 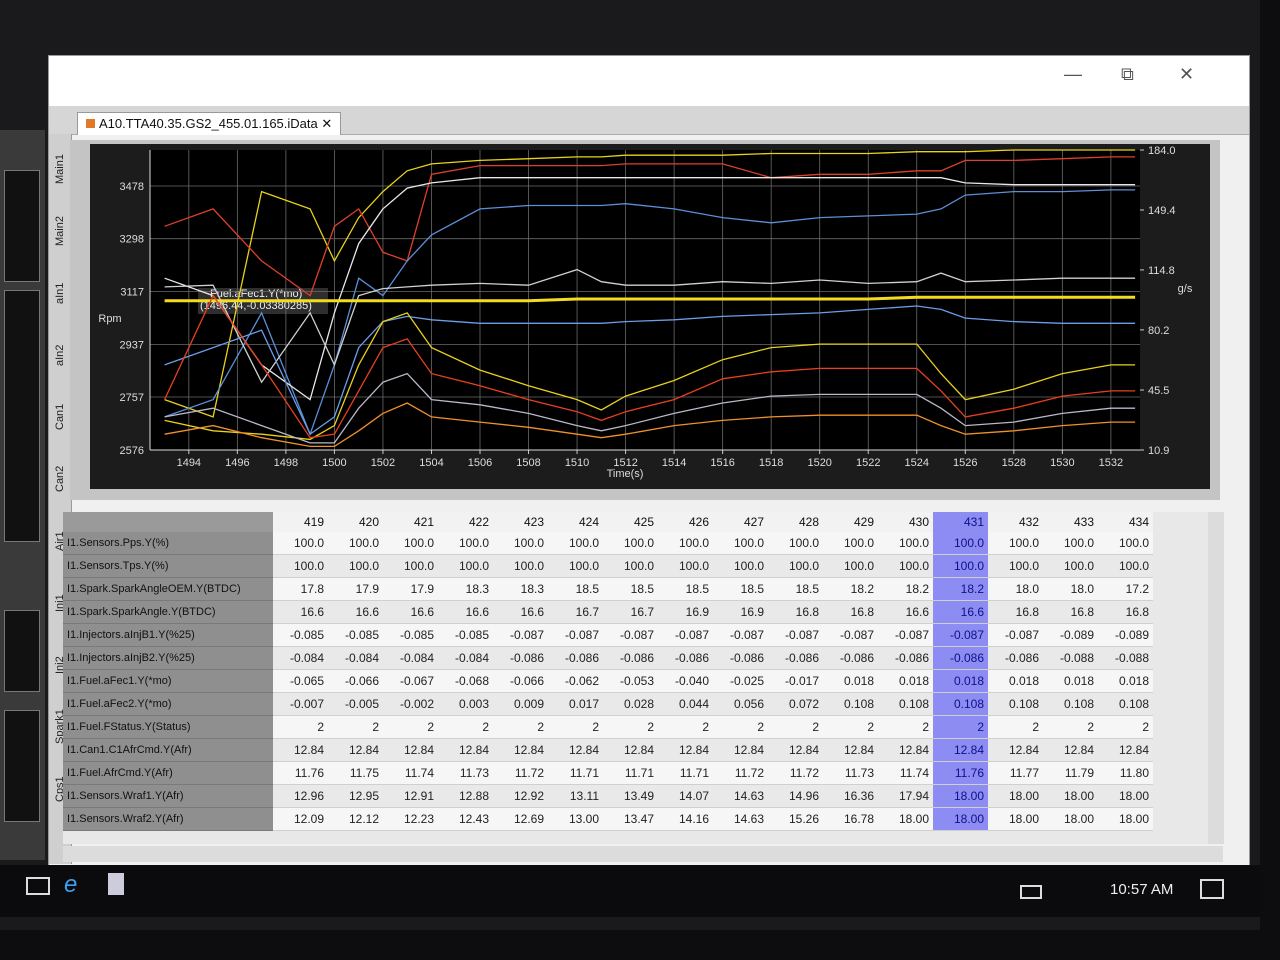 What do you see at coordinates (630, 819) in the screenshot?
I see `cell: 13.47` at bounding box center [630, 819].